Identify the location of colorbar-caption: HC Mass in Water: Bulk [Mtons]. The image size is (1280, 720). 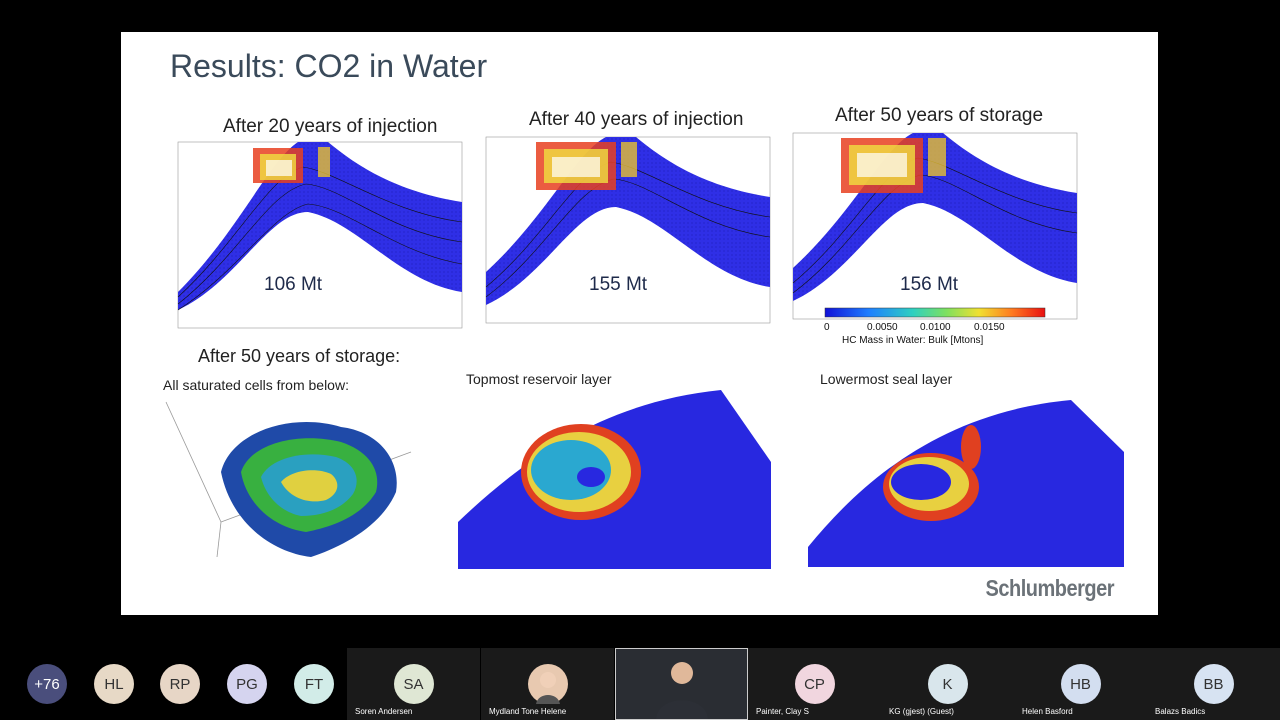
(913, 340).